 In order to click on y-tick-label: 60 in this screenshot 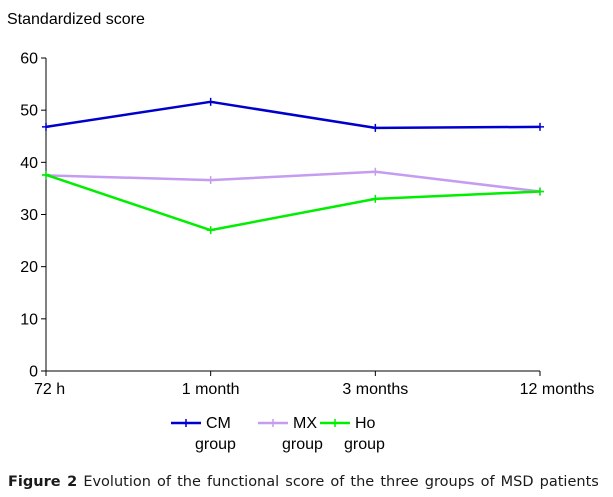, I will do `click(29, 59)`.